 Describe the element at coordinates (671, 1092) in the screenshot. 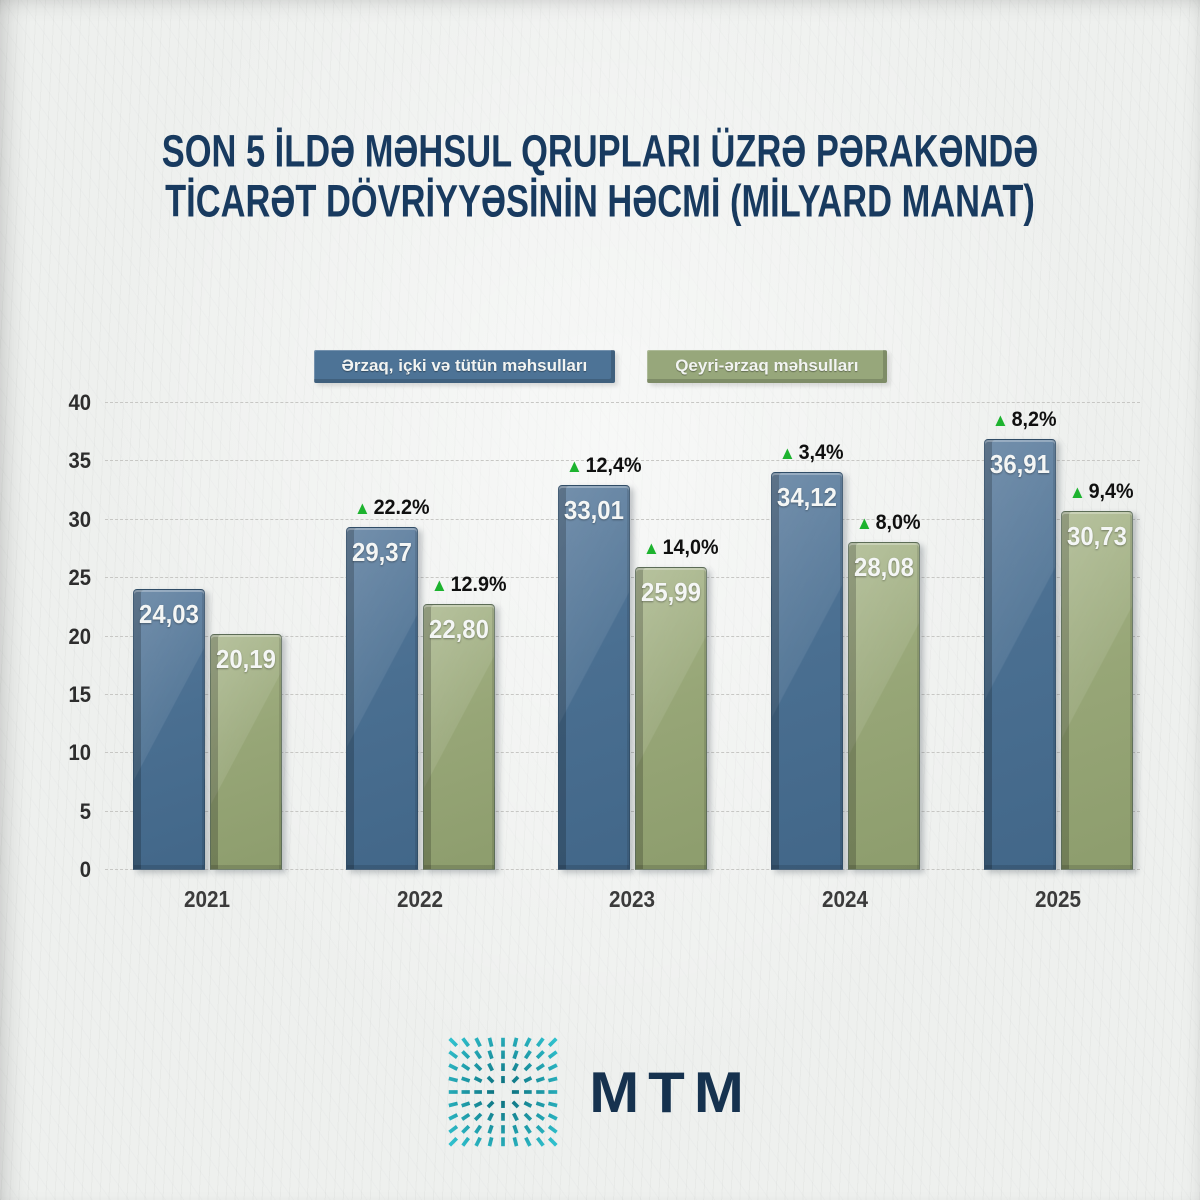

I see `logo-text: MTM` at that location.